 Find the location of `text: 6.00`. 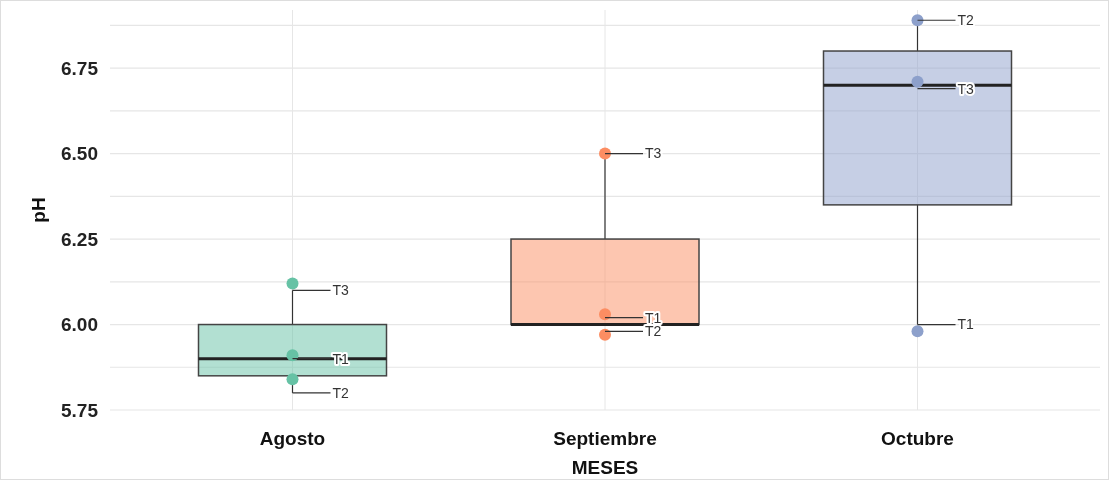

text: 6.00 is located at coordinates (79, 325).